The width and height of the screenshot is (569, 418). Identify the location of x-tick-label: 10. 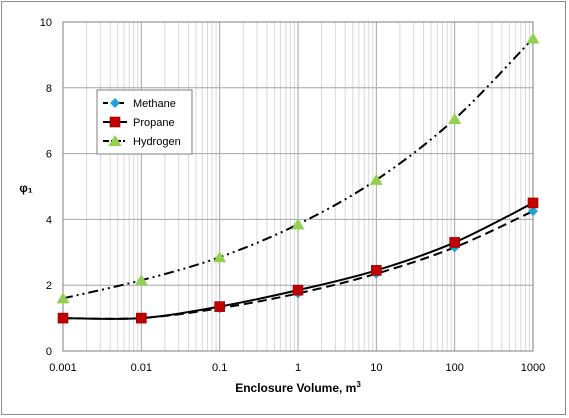
(376, 368).